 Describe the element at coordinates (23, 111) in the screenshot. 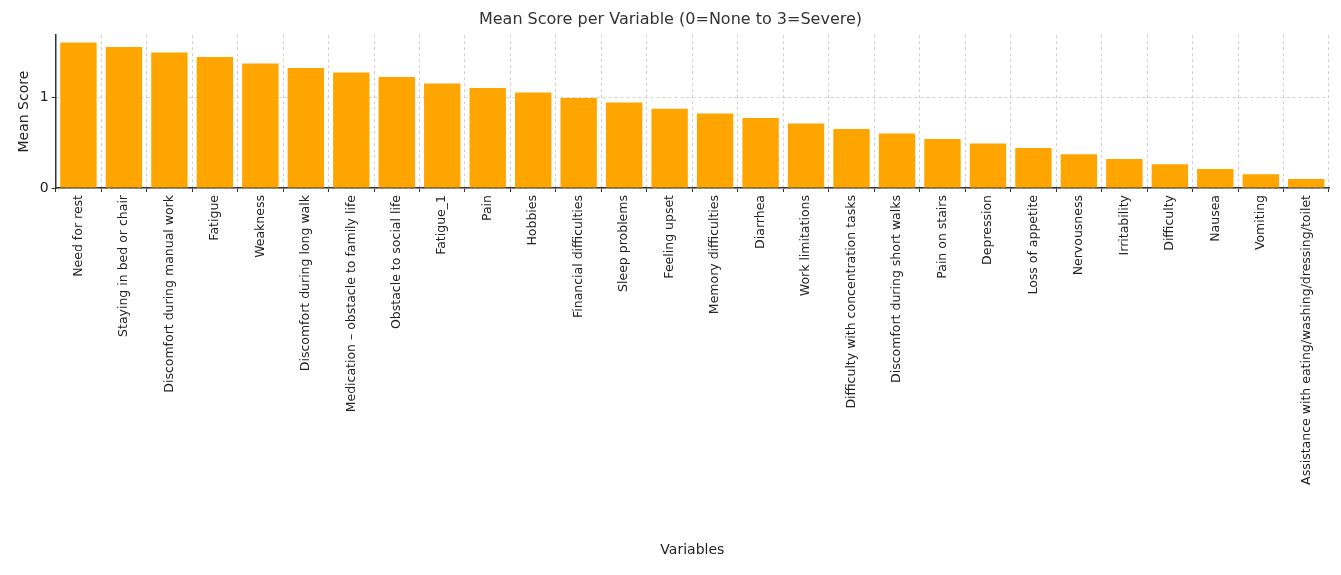

I see `y-axis-title: Mean Score` at that location.